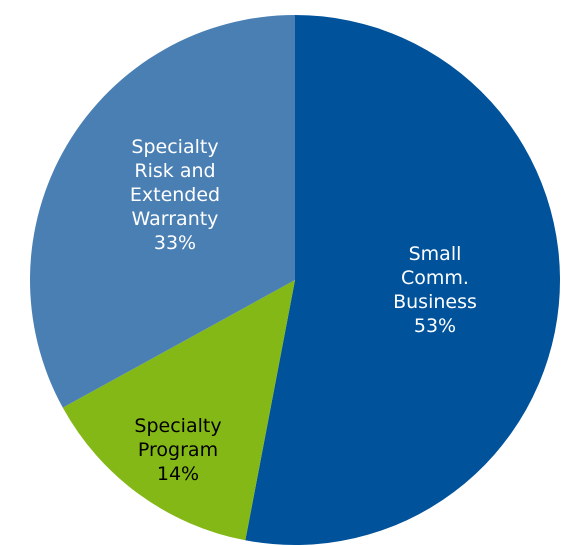  I want to click on slice-label: Specialty Program 14%, so click(178, 450).